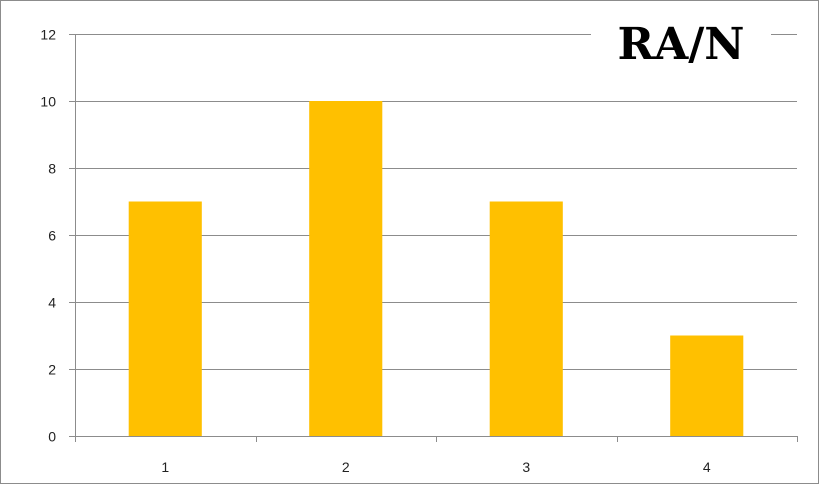 This screenshot has height=484, width=819. Describe the element at coordinates (526, 467) in the screenshot. I see `x-tick-label-3: 3` at that location.